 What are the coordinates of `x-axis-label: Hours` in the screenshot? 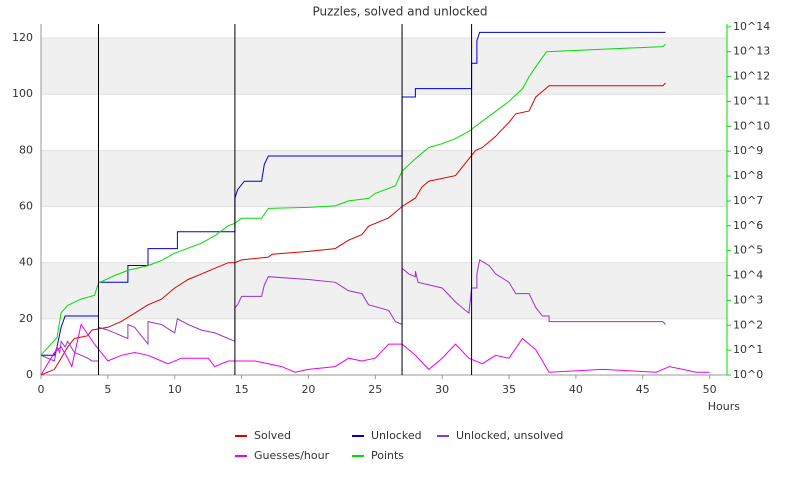 It's located at (724, 406).